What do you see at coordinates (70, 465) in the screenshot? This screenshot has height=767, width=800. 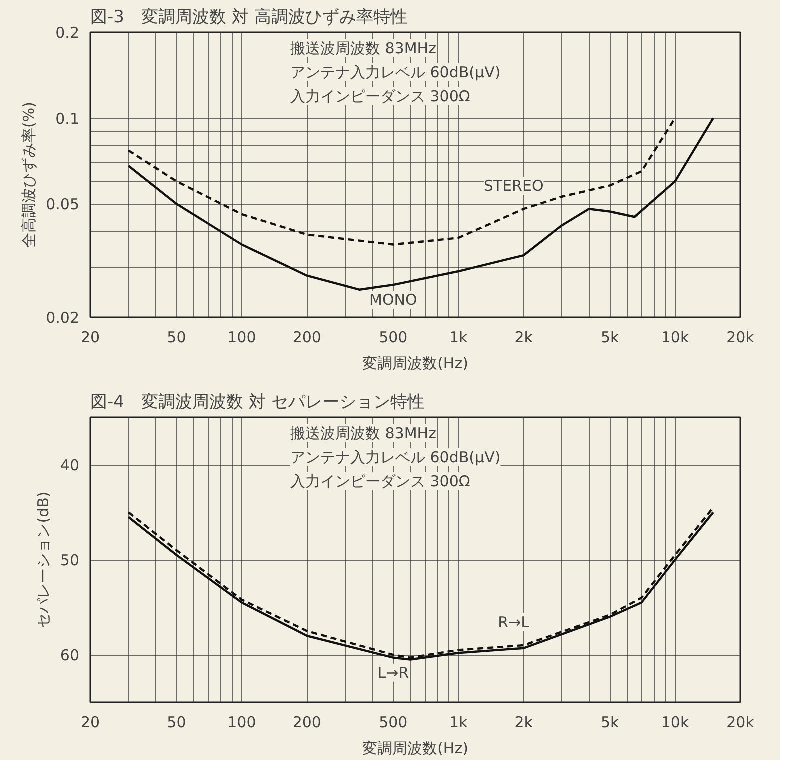 I see `y-tick-label: 40` at bounding box center [70, 465].